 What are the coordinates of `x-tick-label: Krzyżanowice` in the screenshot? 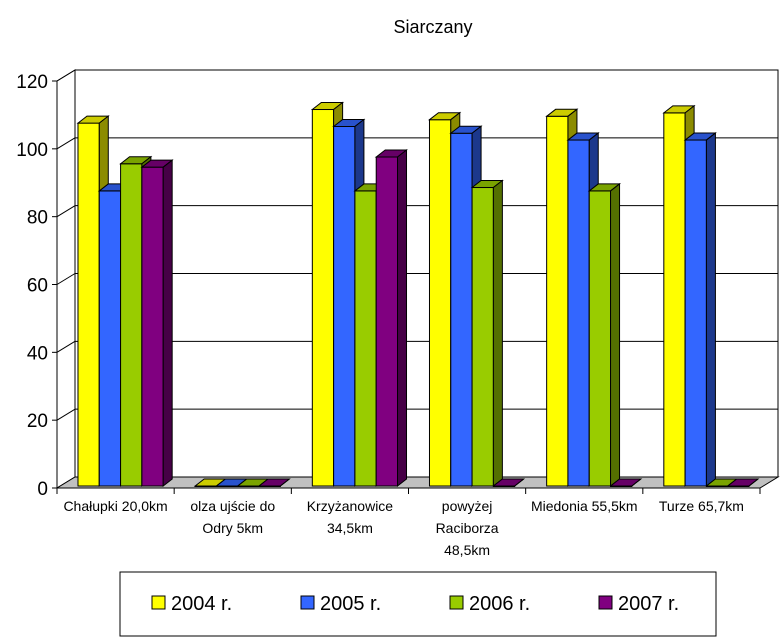 It's located at (350, 506).